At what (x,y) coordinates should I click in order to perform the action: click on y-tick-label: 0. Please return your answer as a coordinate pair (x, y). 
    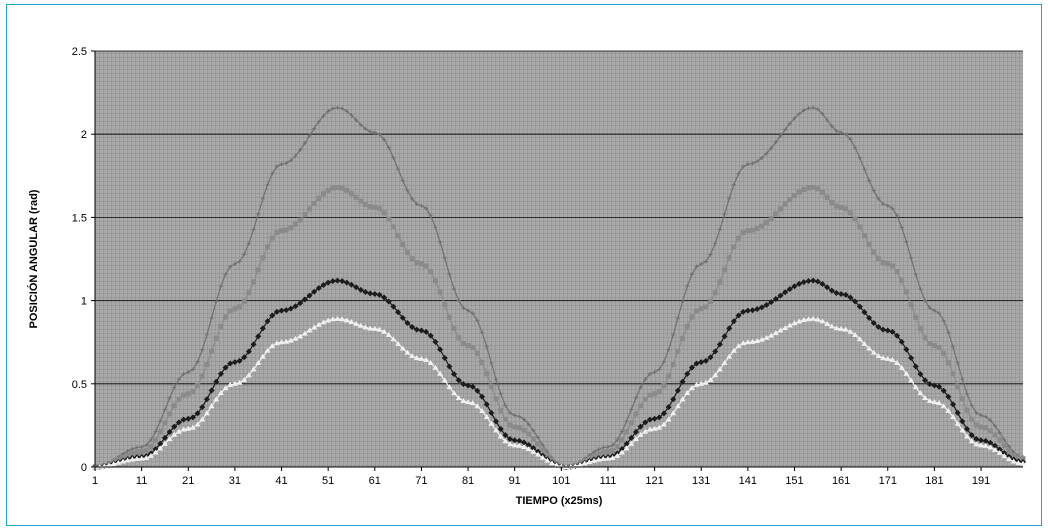
    Looking at the image, I should click on (84, 468).